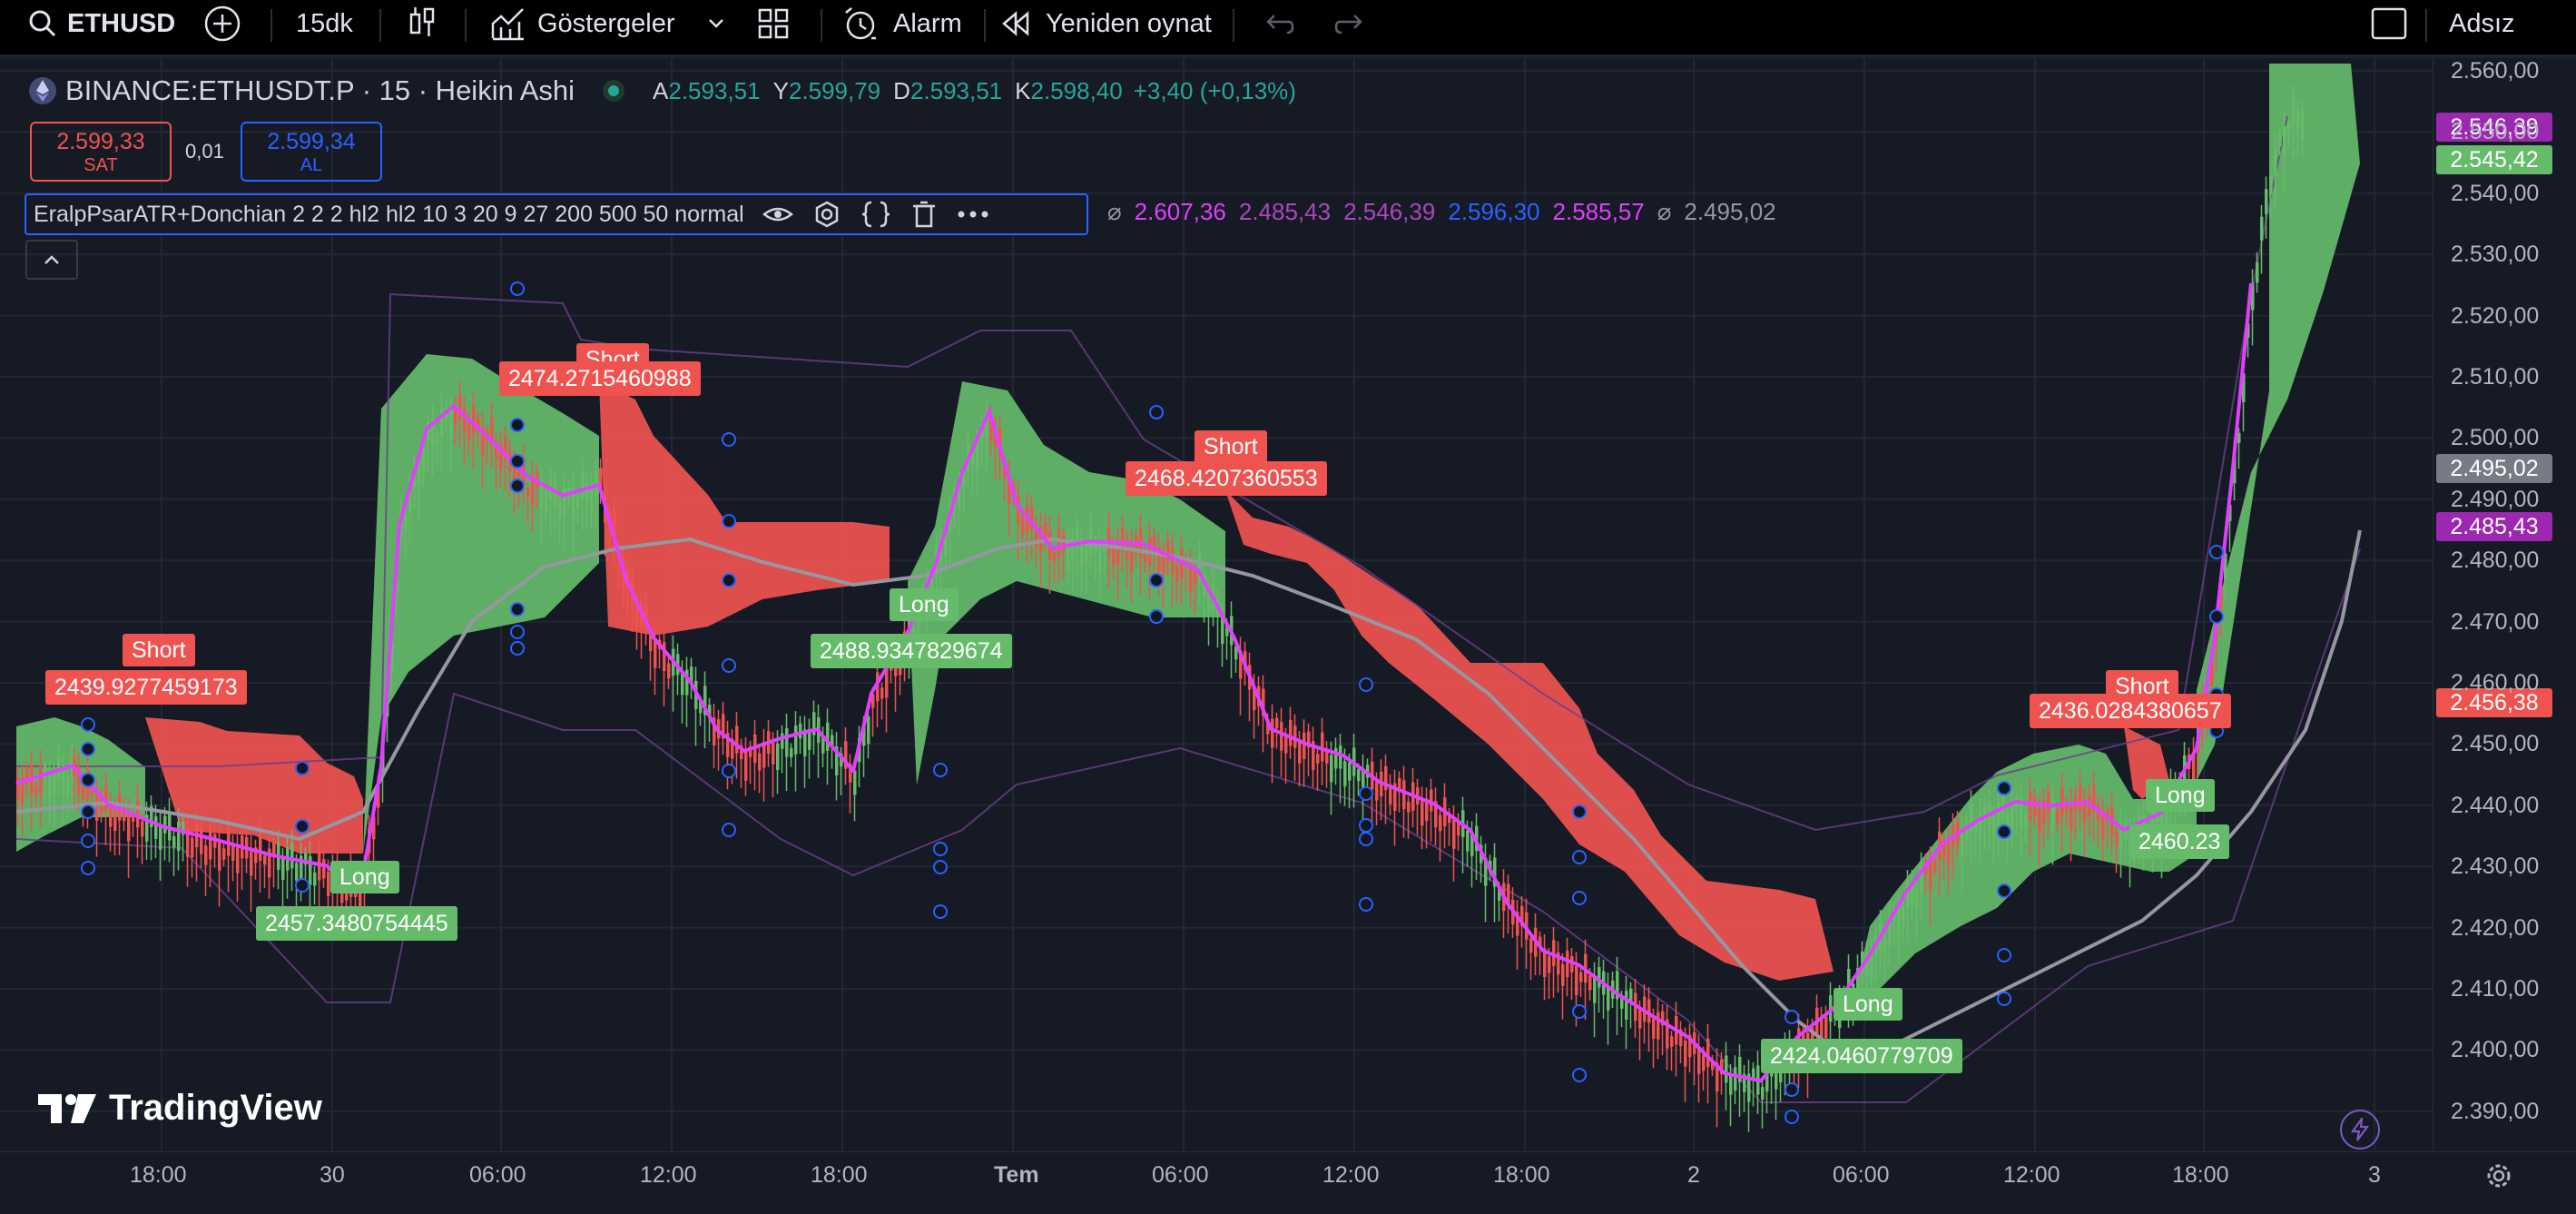  I want to click on redo-button, so click(1349, 23).